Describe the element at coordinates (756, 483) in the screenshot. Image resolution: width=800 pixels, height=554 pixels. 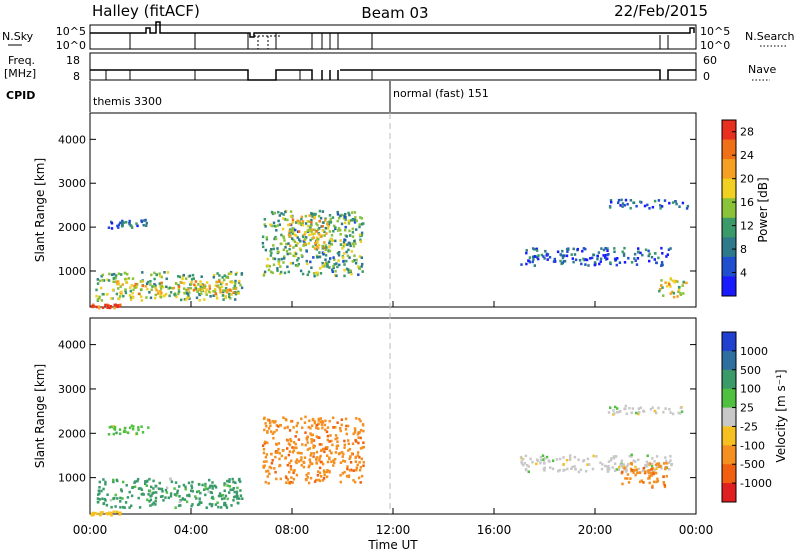
I see `velocity-colorbar-tick-label: -1000` at that location.